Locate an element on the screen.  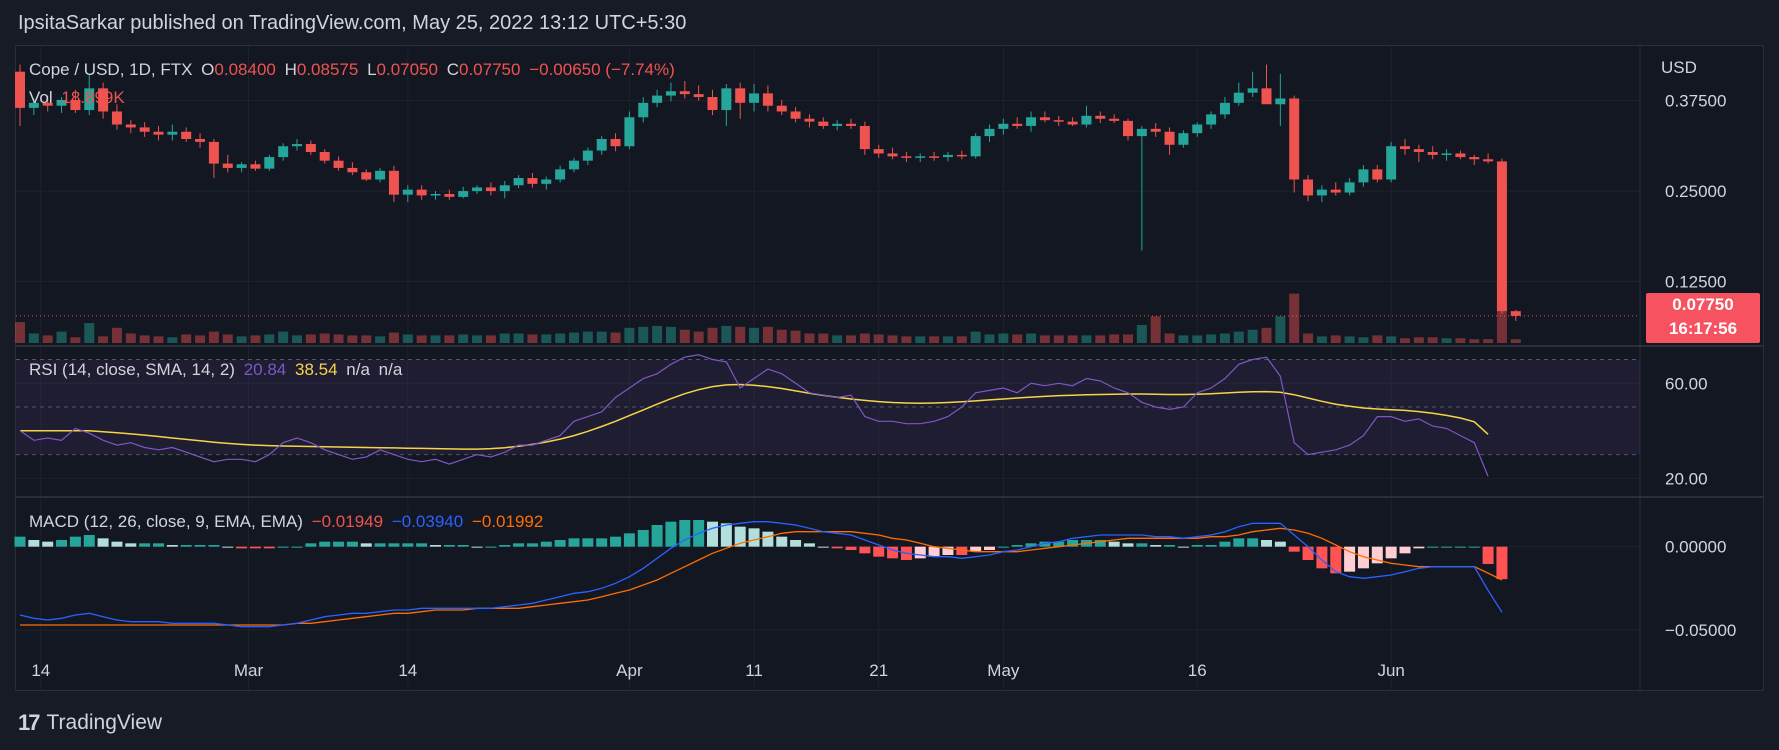
rsi-na-1: n/a is located at coordinates (358, 369).